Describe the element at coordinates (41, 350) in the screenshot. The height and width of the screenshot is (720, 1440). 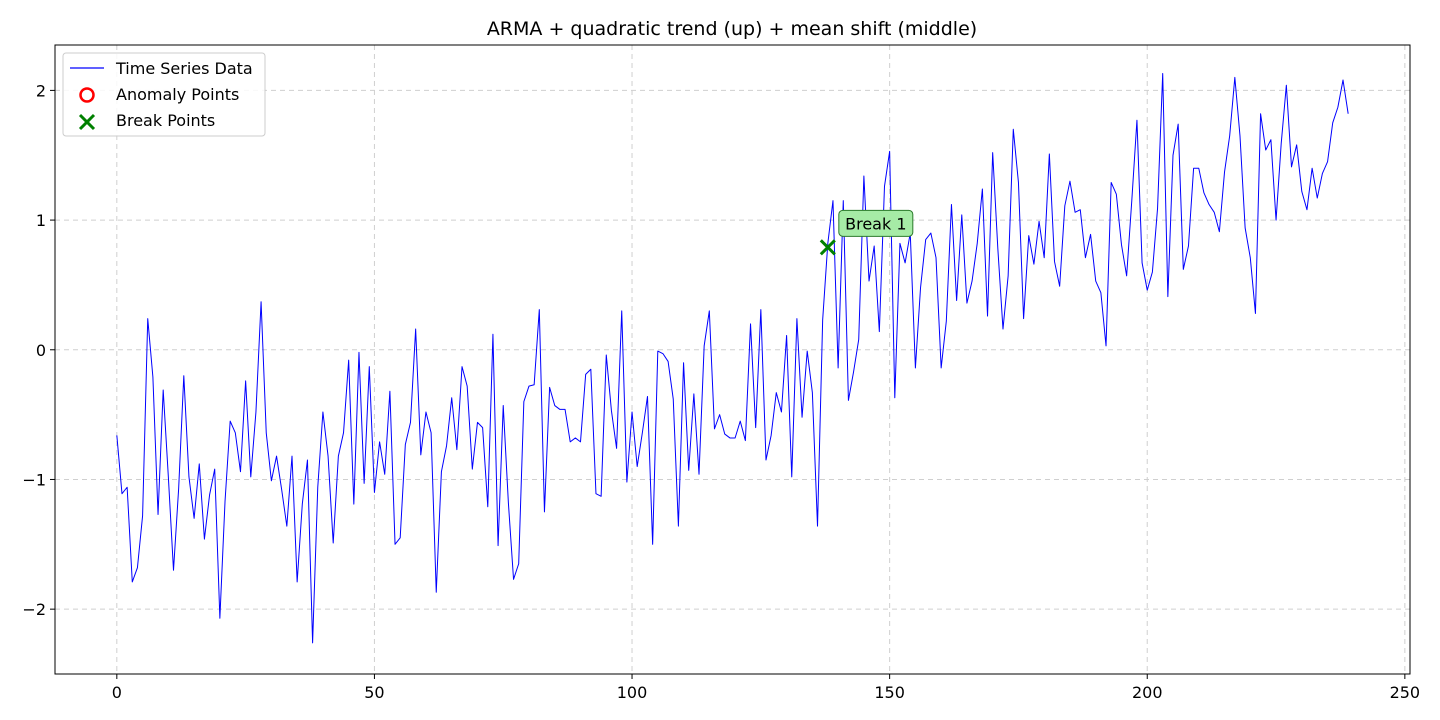
I see `y-tick-label: 0` at that location.